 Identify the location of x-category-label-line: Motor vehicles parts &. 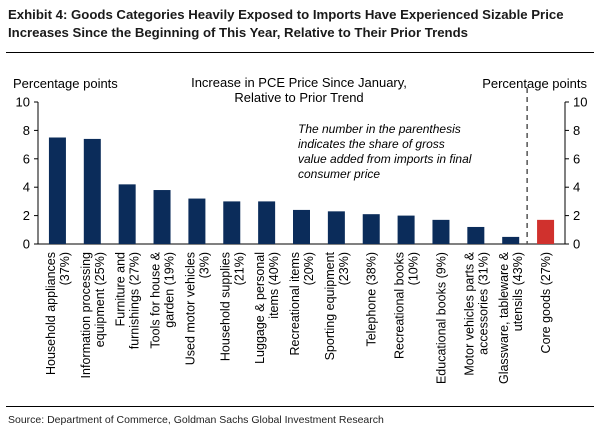
(469, 313).